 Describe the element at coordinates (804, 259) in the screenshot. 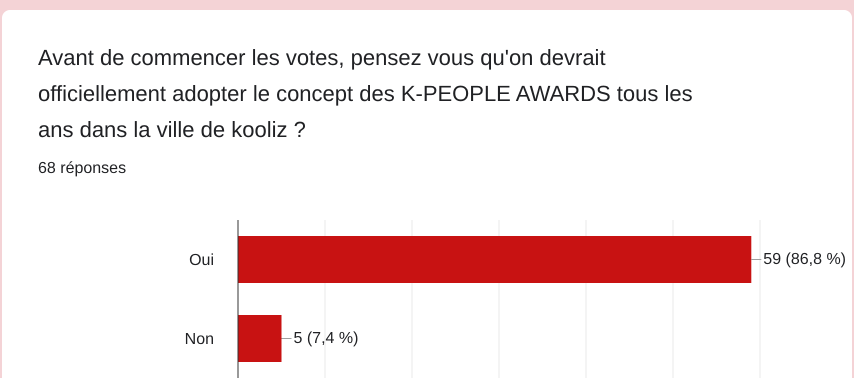

I see `data-label: 59 (86,8 %)` at that location.